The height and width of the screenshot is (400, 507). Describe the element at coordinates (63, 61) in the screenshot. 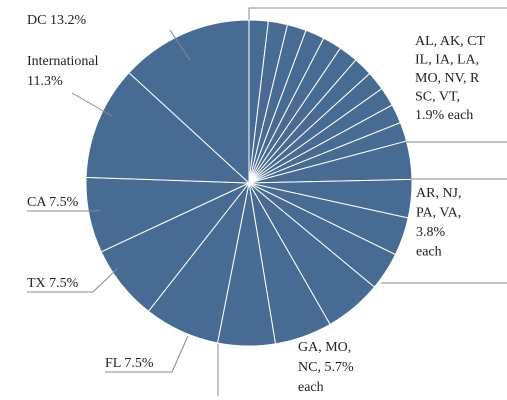

I see `slice-label: International` at that location.